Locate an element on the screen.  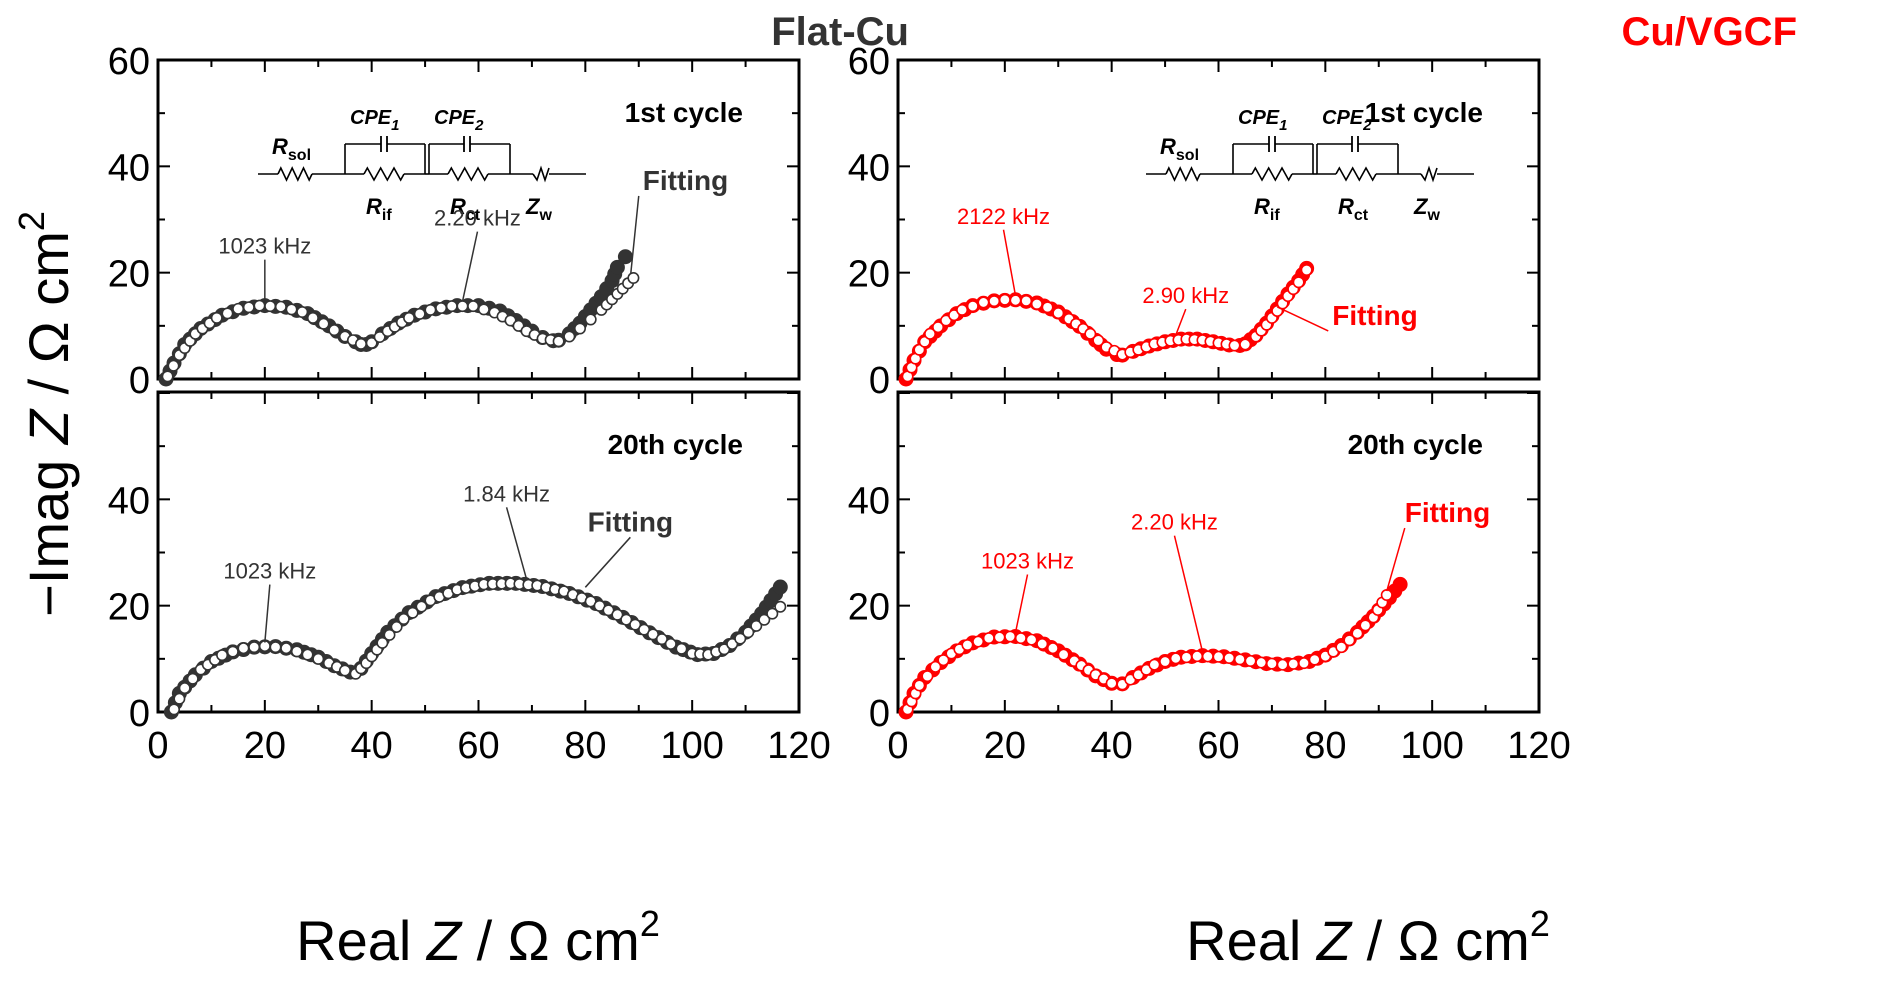
x-tick-label: 120 is located at coordinates (1538, 746).